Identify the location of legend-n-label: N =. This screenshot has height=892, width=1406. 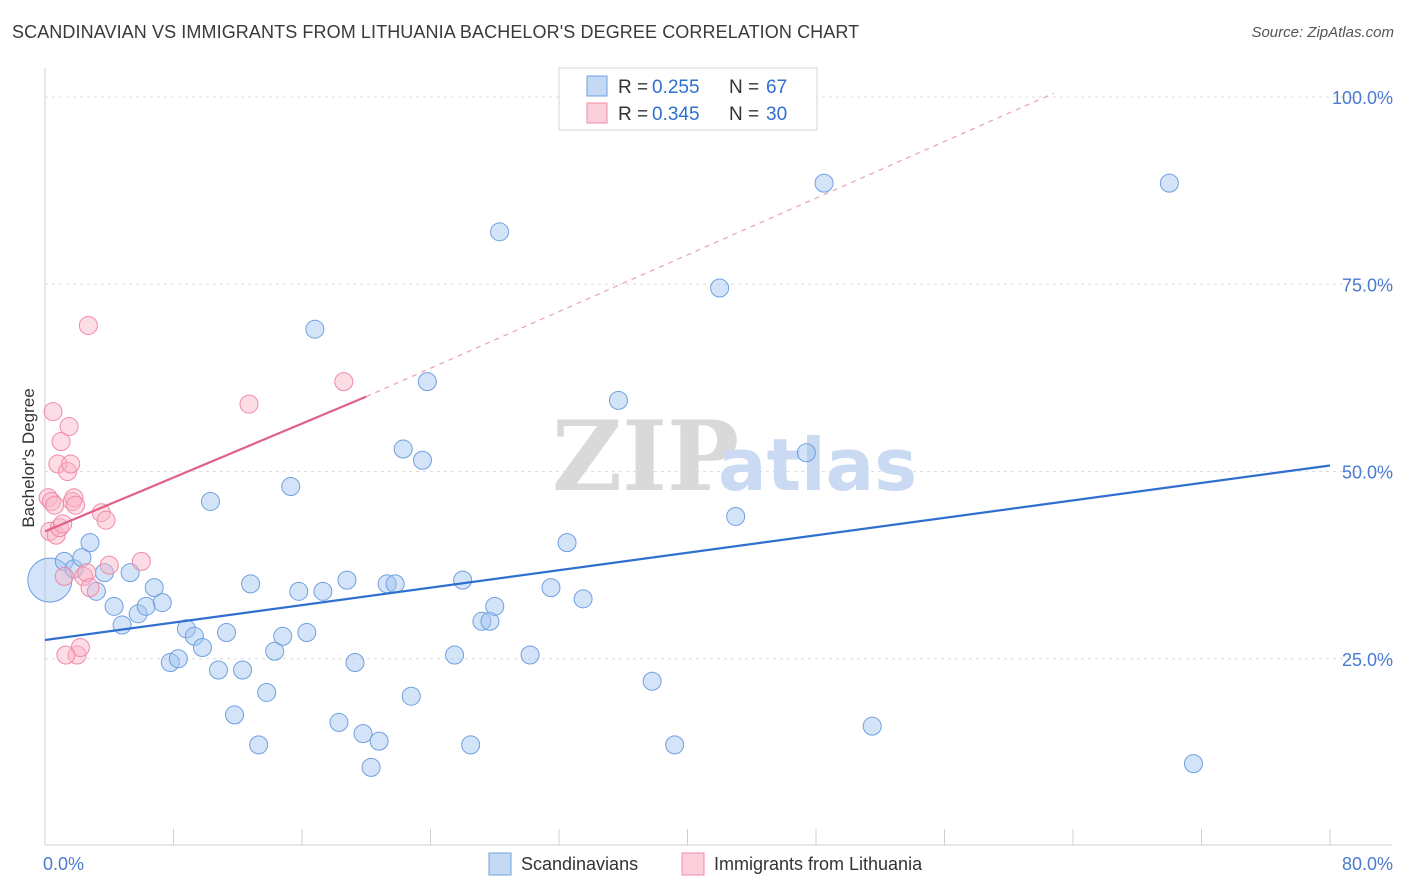
(744, 114).